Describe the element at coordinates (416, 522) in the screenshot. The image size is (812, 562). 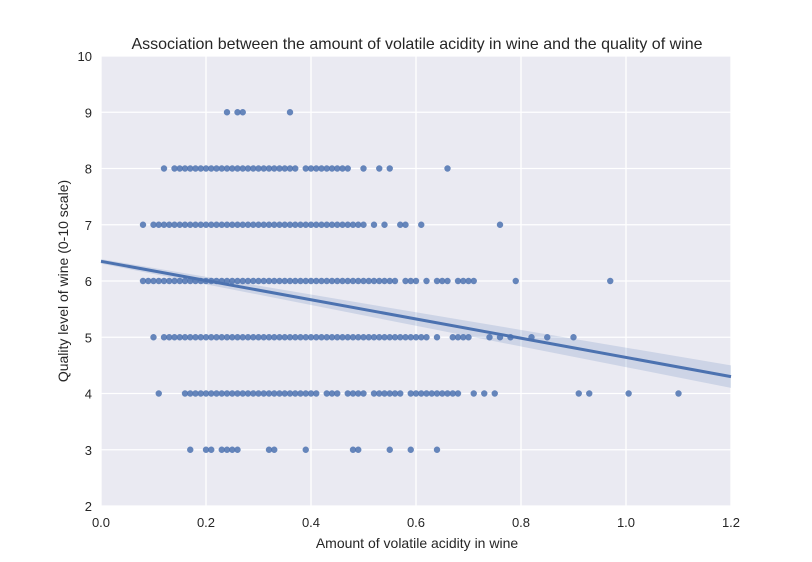
I see `x-tick-label: 0.6` at that location.